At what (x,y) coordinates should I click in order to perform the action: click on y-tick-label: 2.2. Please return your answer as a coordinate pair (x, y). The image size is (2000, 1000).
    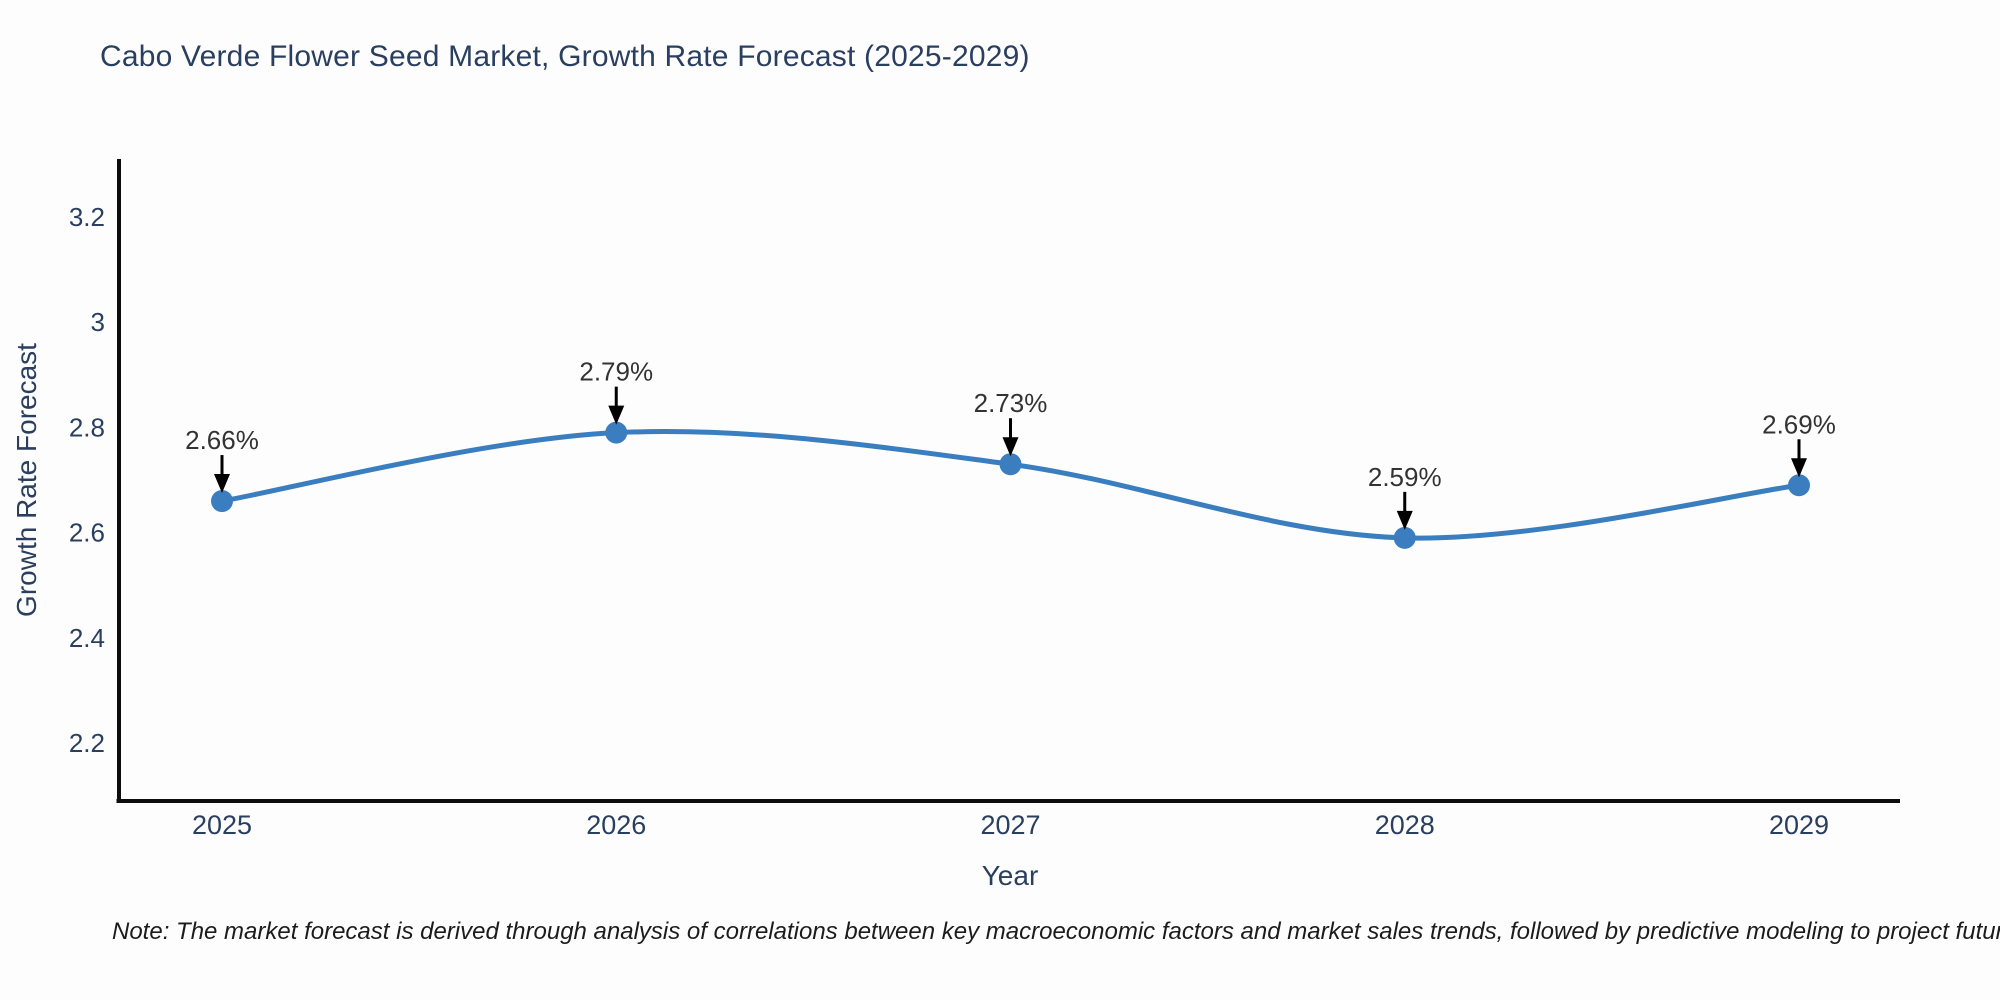
    Looking at the image, I should click on (87, 743).